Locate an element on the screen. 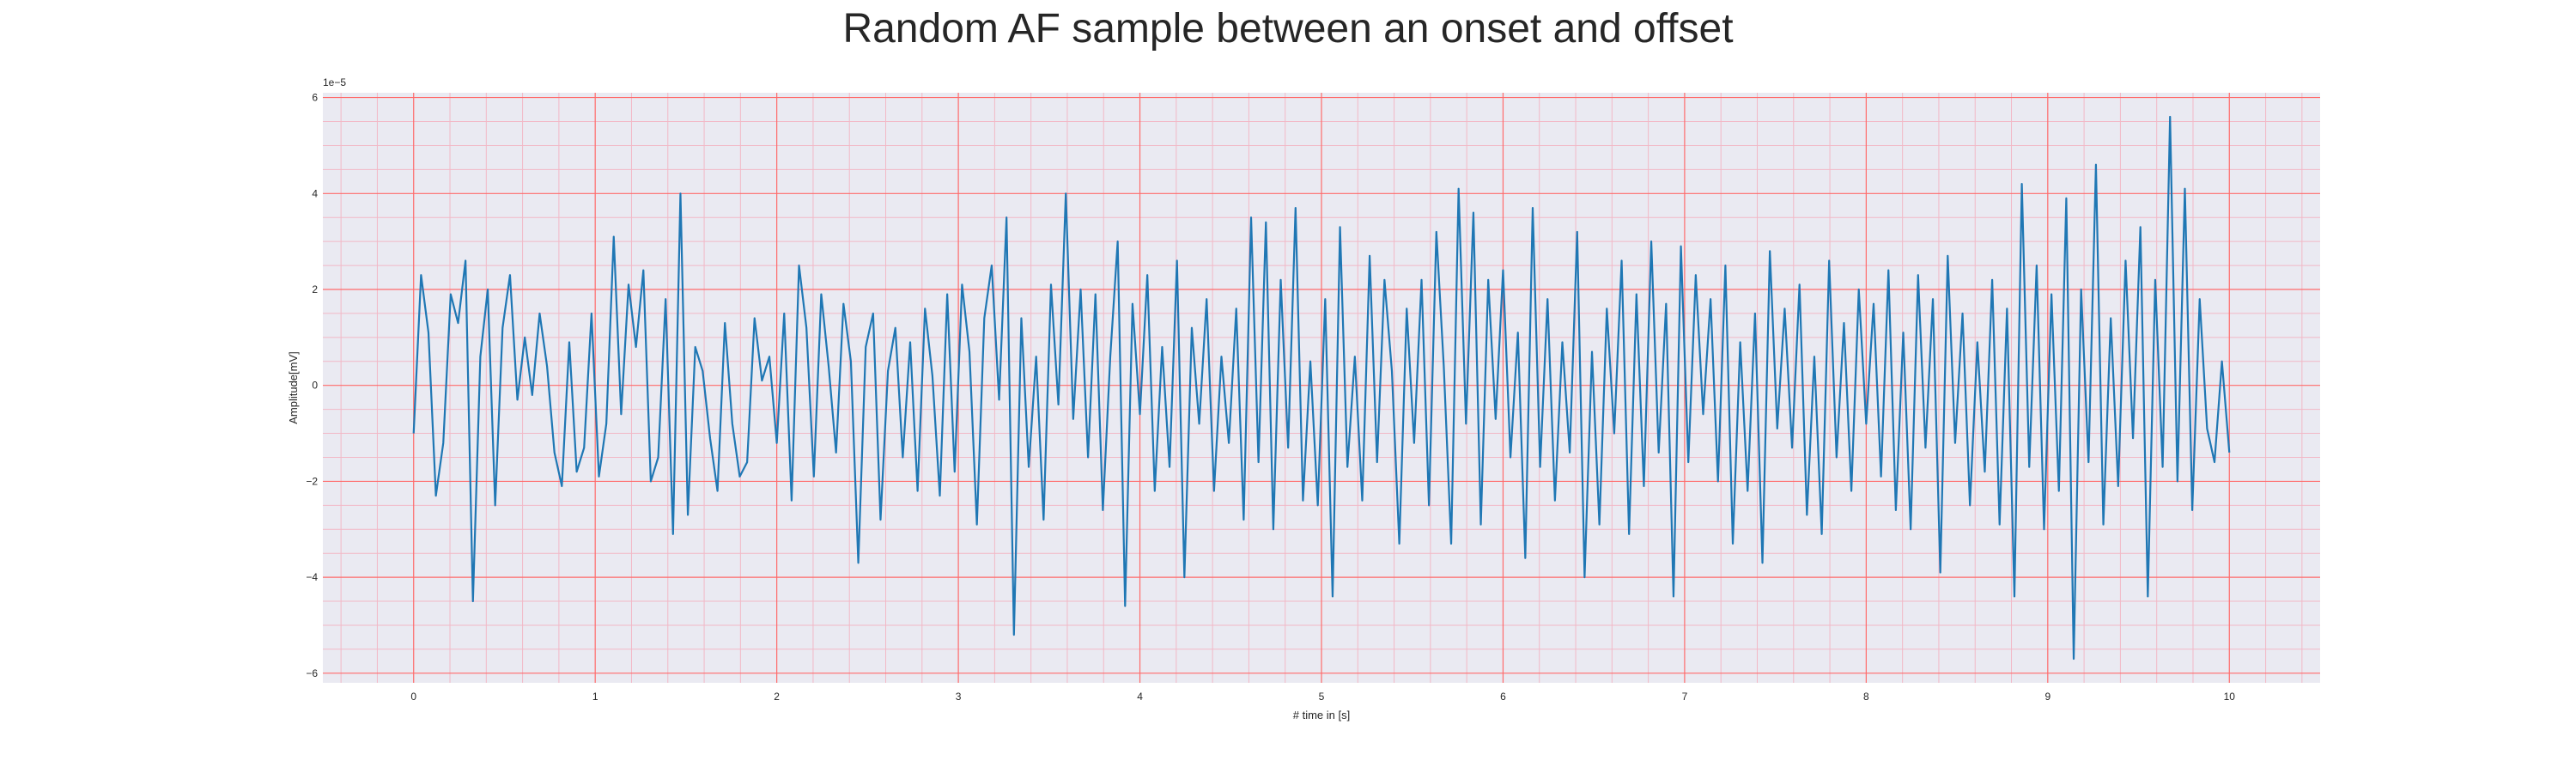 The image size is (2576, 773). x-tick-label: 8 is located at coordinates (1866, 697).